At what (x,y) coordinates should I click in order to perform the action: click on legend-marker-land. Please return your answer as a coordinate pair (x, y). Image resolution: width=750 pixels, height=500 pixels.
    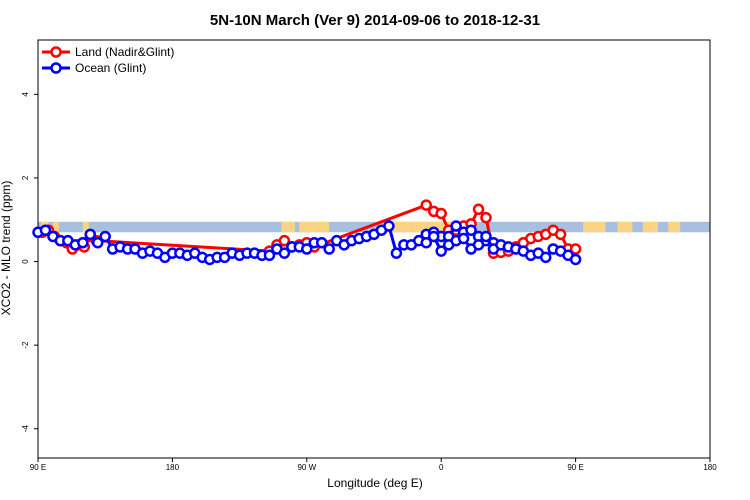
    Looking at the image, I should click on (56, 52).